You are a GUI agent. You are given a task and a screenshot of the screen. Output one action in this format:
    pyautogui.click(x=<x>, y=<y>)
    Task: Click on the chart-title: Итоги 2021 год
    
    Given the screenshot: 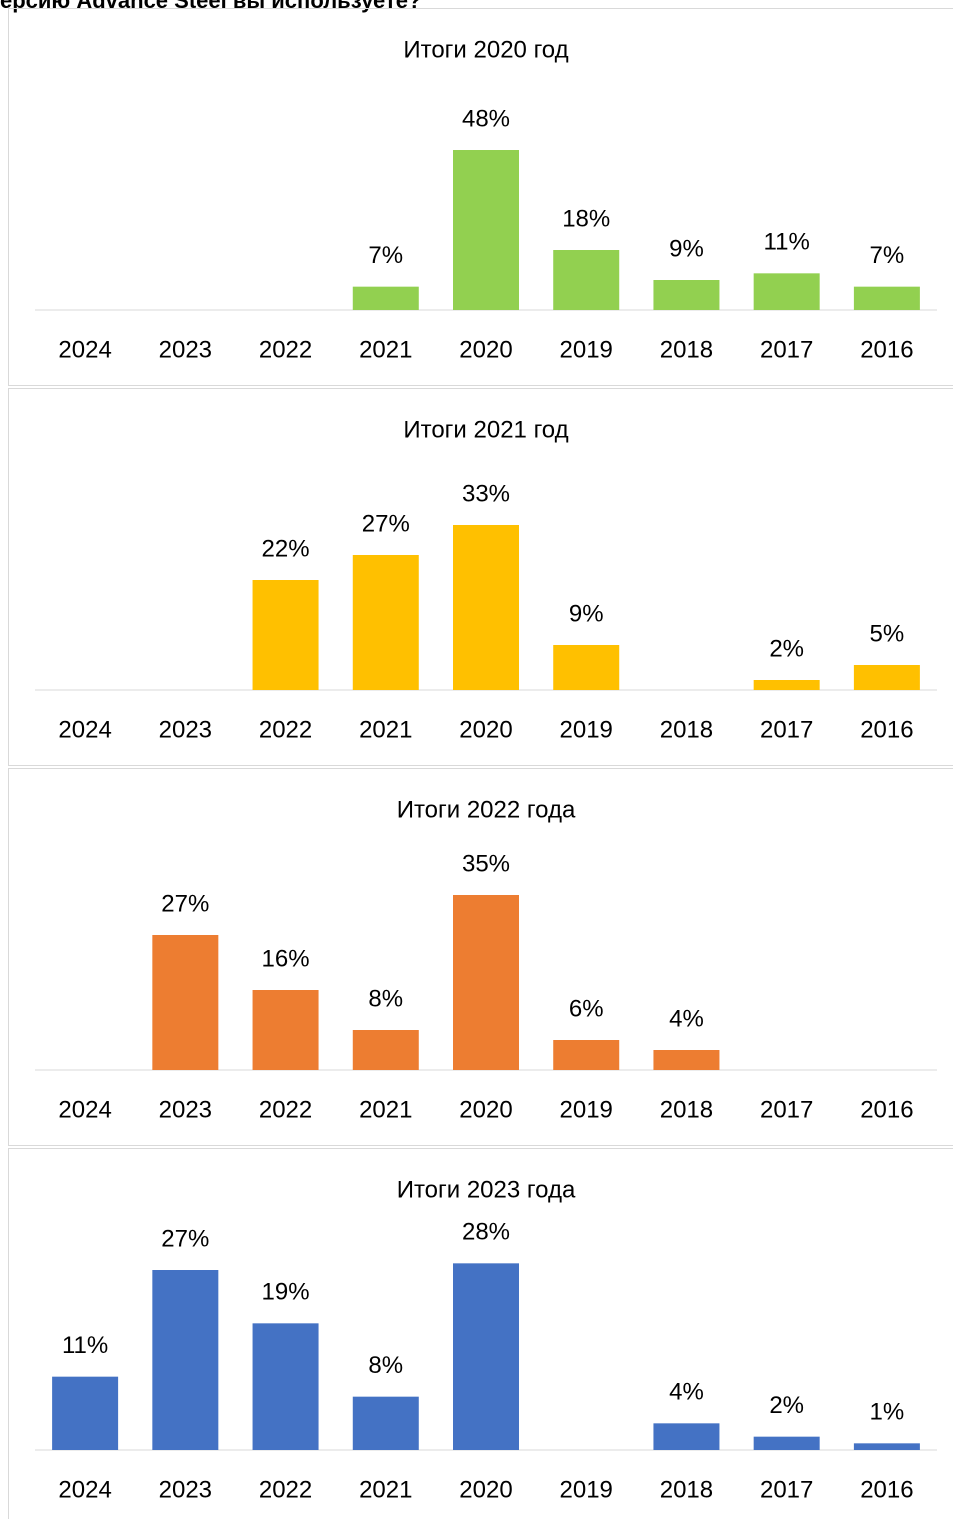 What is the action you would take?
    pyautogui.click(x=485, y=429)
    